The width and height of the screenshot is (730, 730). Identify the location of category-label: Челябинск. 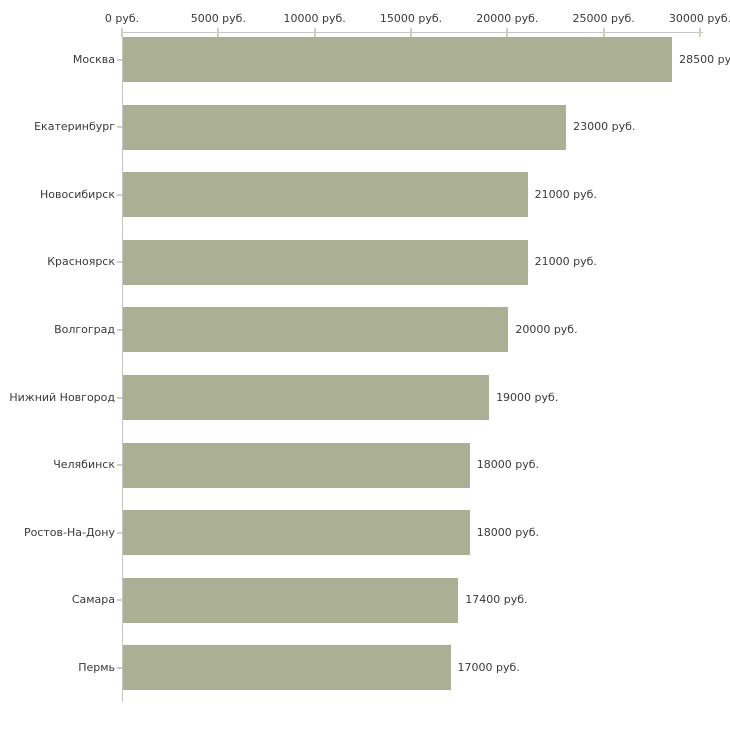
(84, 465).